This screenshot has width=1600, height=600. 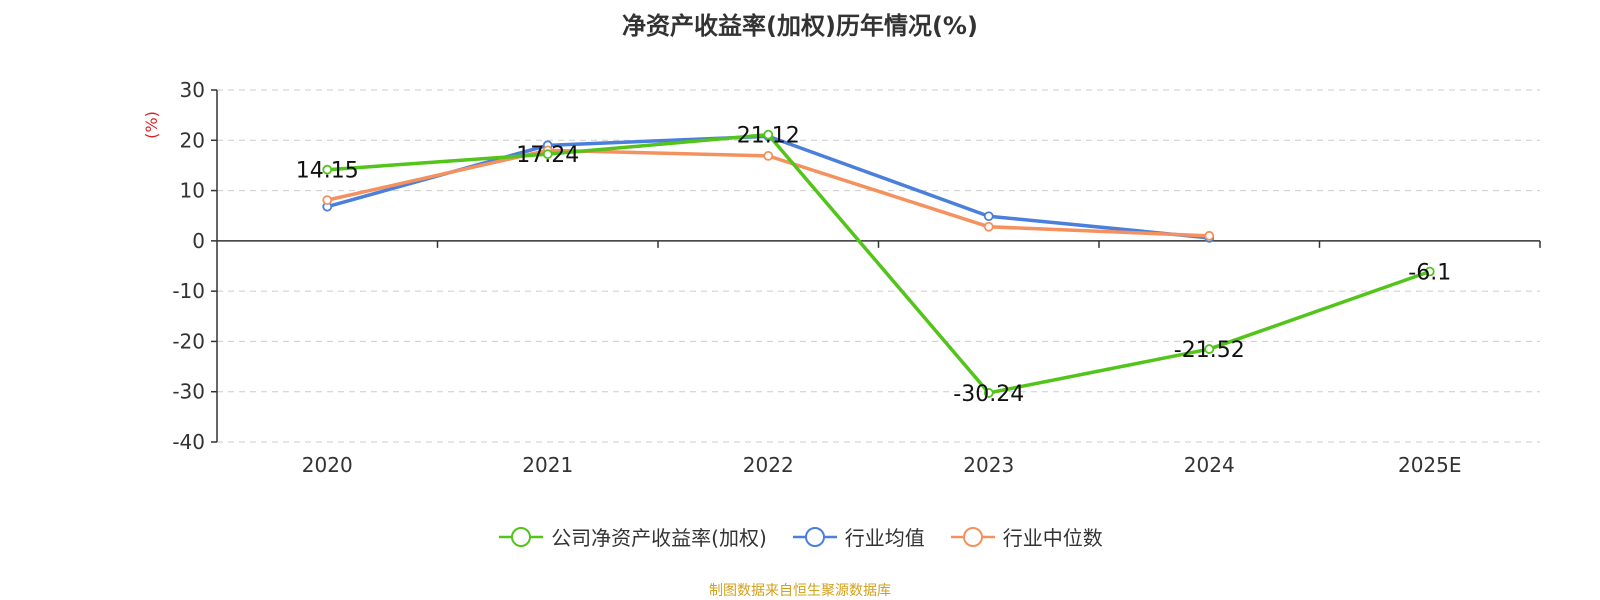 What do you see at coordinates (192, 140) in the screenshot?
I see `y-tick-label: 20` at bounding box center [192, 140].